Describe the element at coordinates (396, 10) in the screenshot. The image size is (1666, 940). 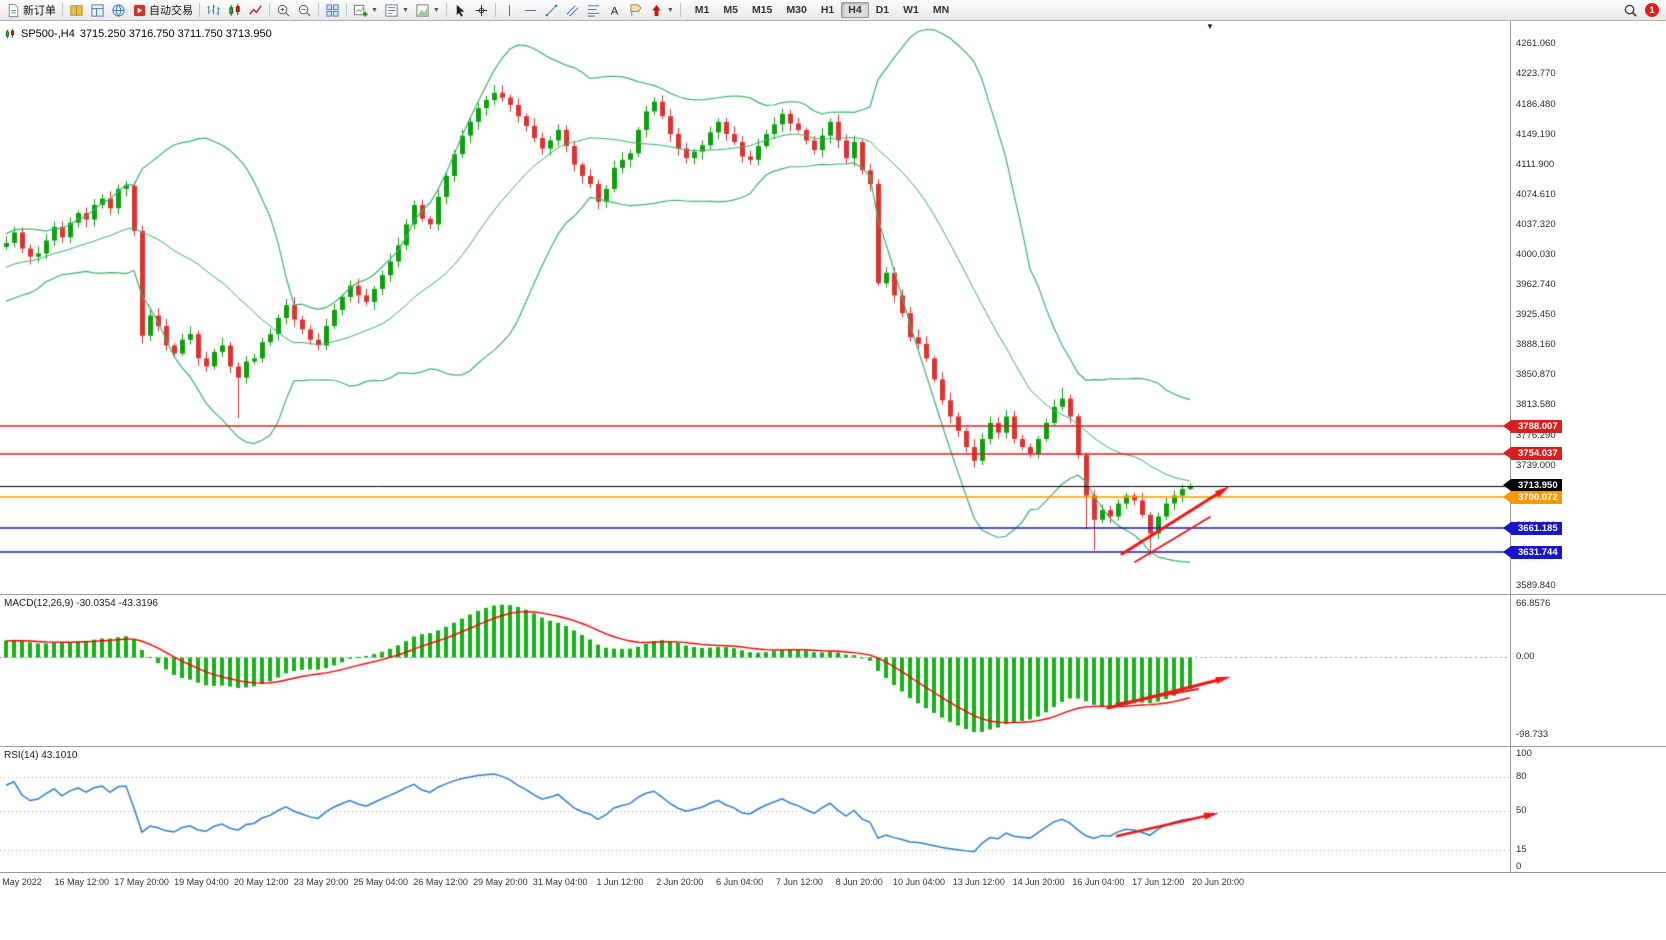
I see `profiles-button: ▼` at that location.